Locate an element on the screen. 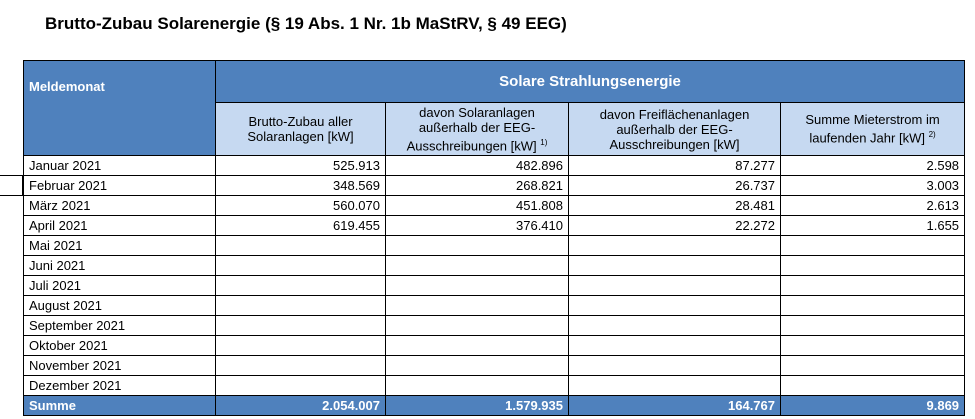 This screenshot has width=975, height=419. total-row: Summe 2.054.007 1.579.935 164.767 9.869 is located at coordinates (494, 405).